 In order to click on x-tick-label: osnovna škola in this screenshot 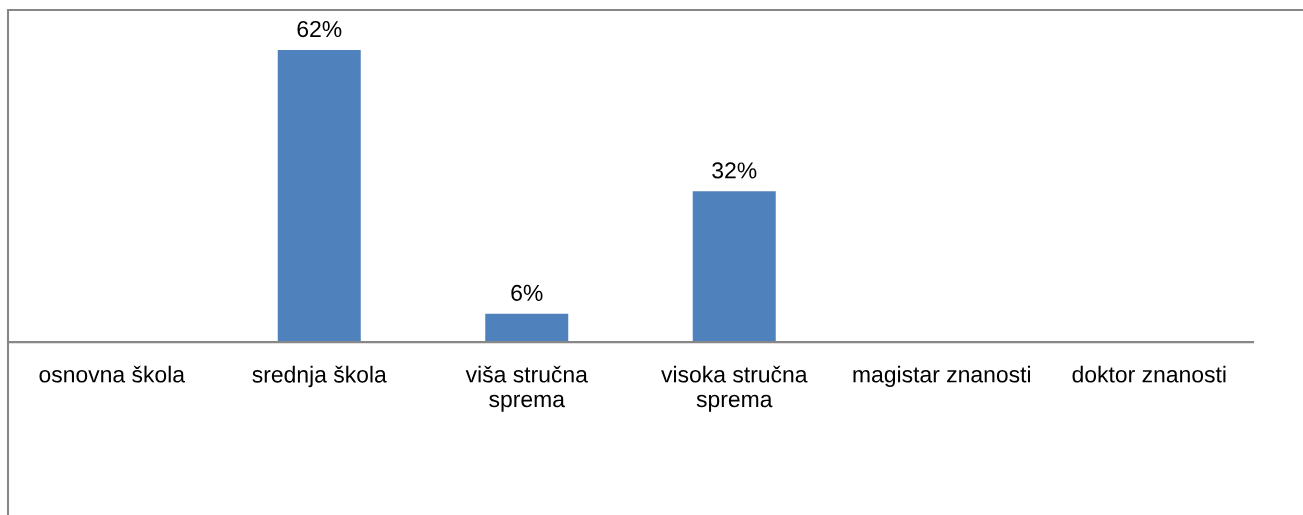, I will do `click(112, 374)`.